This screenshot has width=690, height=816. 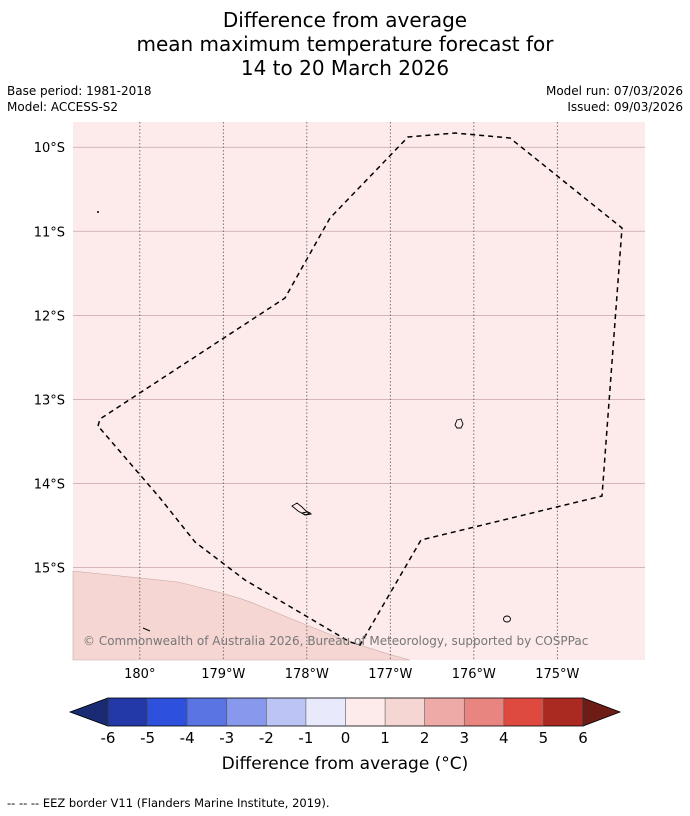 What do you see at coordinates (557, 674) in the screenshot?
I see `lon-tick-label: 175°W` at bounding box center [557, 674].